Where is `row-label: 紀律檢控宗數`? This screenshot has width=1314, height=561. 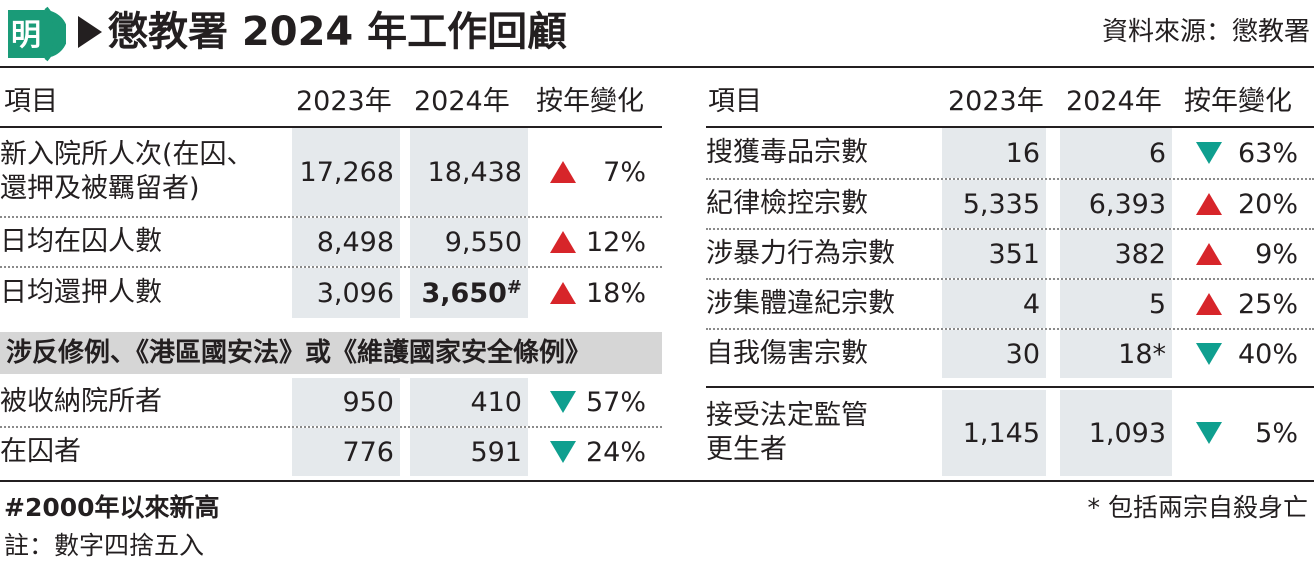
row-label: 紀律檢控宗數 is located at coordinates (787, 203).